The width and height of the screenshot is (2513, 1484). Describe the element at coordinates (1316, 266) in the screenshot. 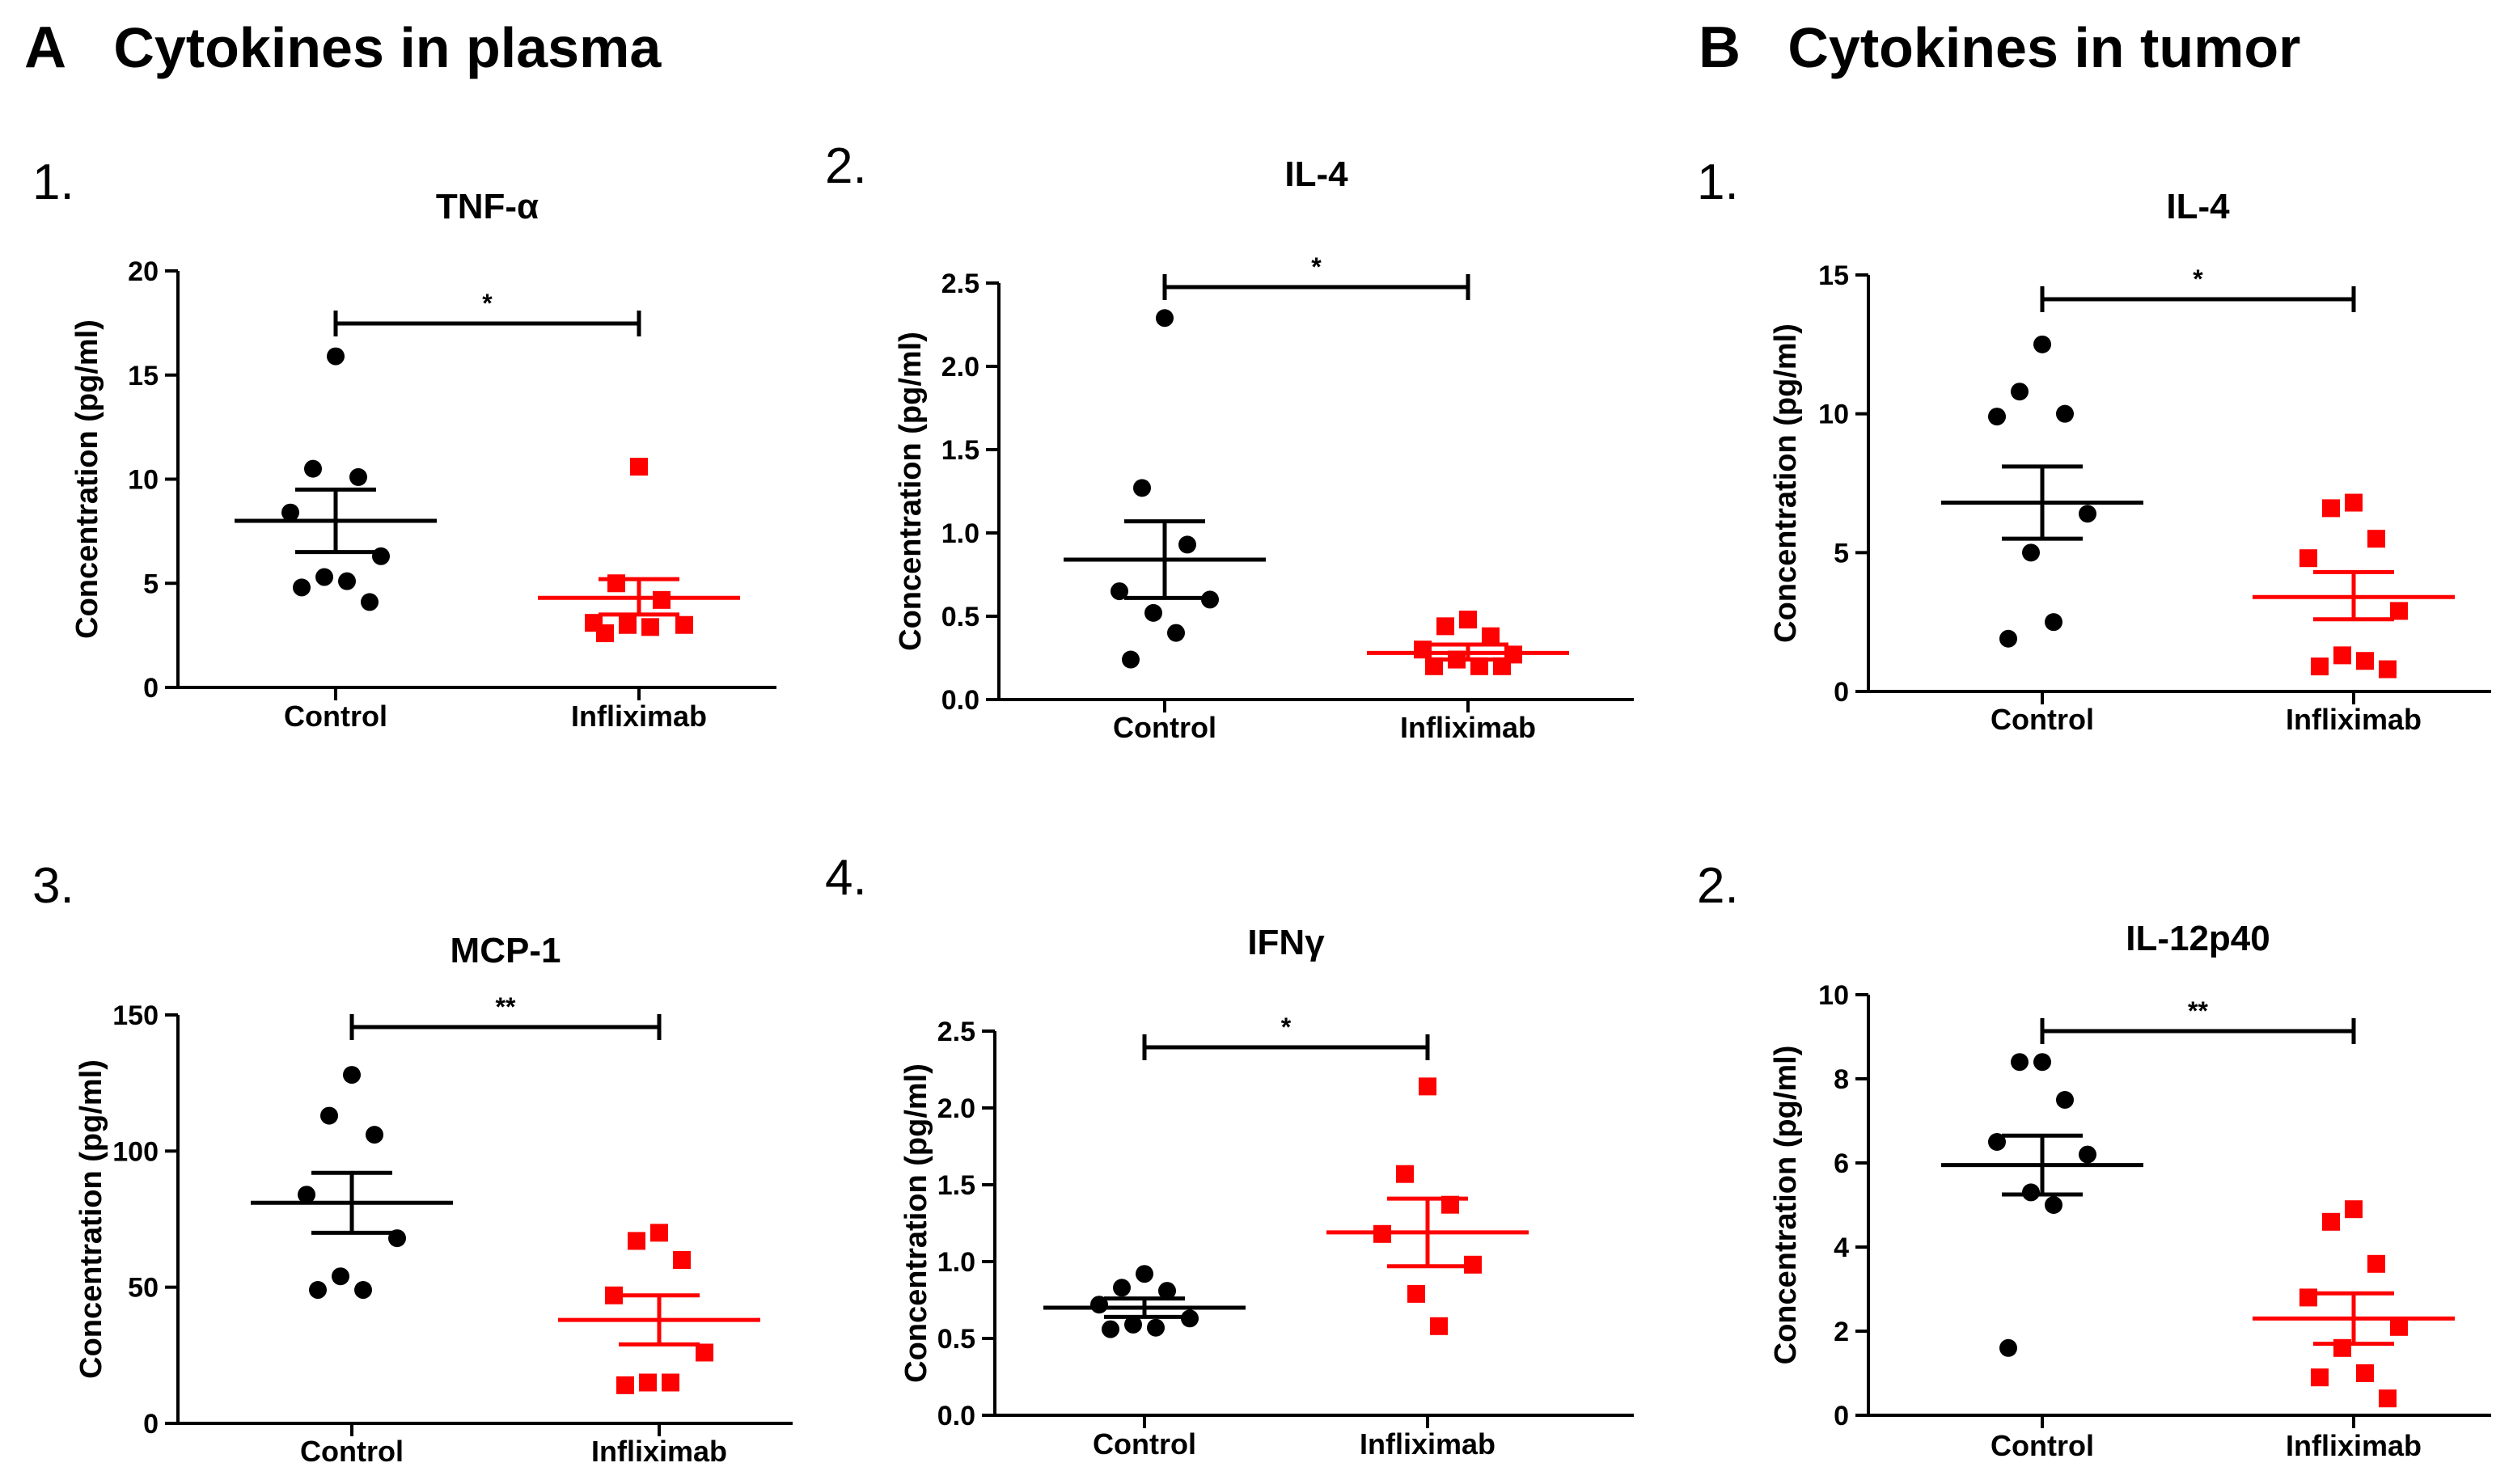

I see `significance-label: *` at that location.